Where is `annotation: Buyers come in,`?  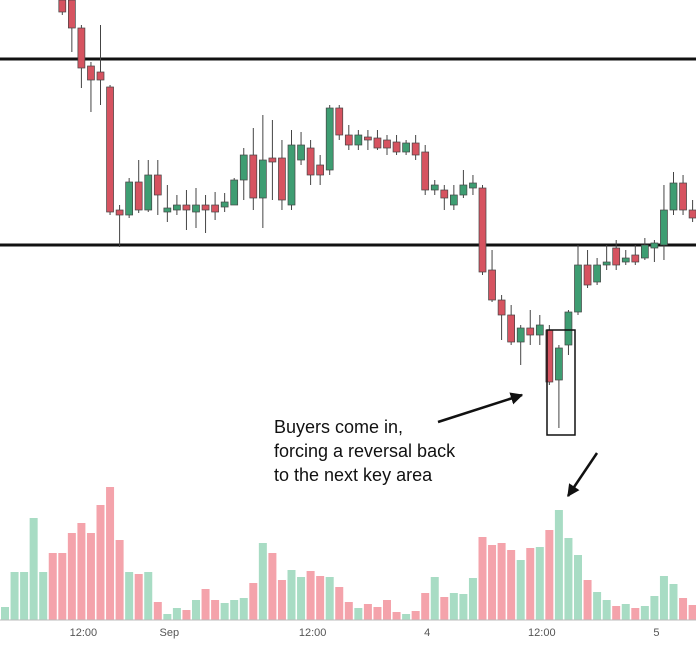
annotation: Buyers come in, is located at coordinates (338, 427).